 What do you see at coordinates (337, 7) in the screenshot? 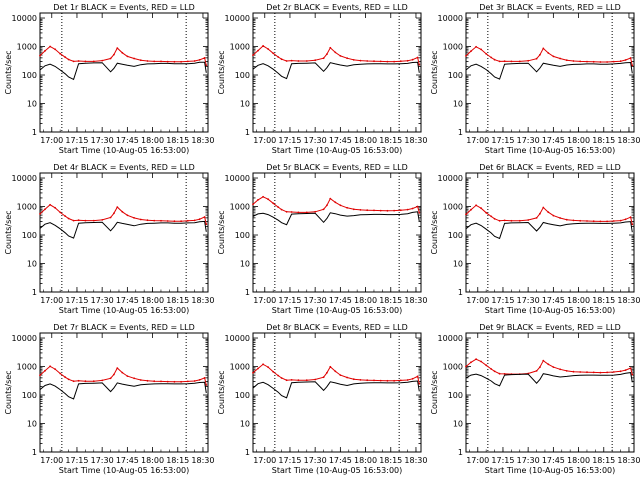
I see `chart-title: Det 2r BLACK = Events, RED = LLD` at bounding box center [337, 7].